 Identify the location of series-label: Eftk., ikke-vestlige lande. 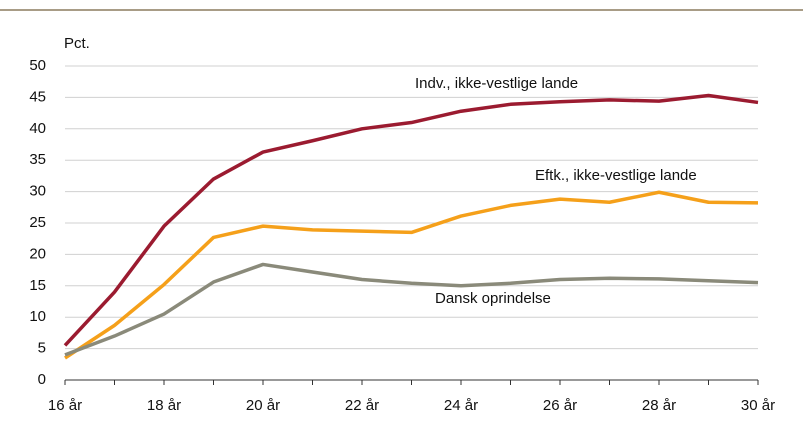
(616, 175).